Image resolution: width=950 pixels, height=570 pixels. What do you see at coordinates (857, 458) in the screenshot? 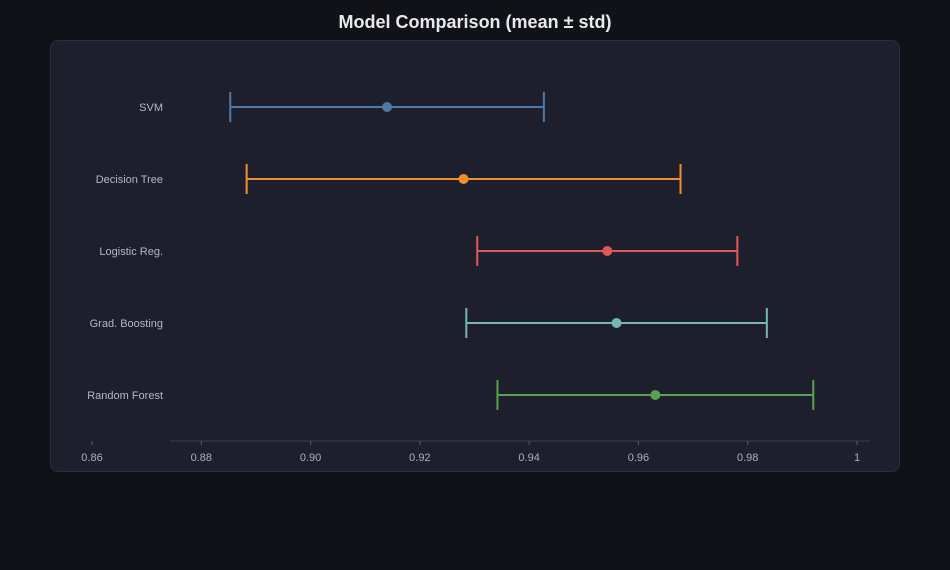
I see `x-tick-label: 1` at bounding box center [857, 458].